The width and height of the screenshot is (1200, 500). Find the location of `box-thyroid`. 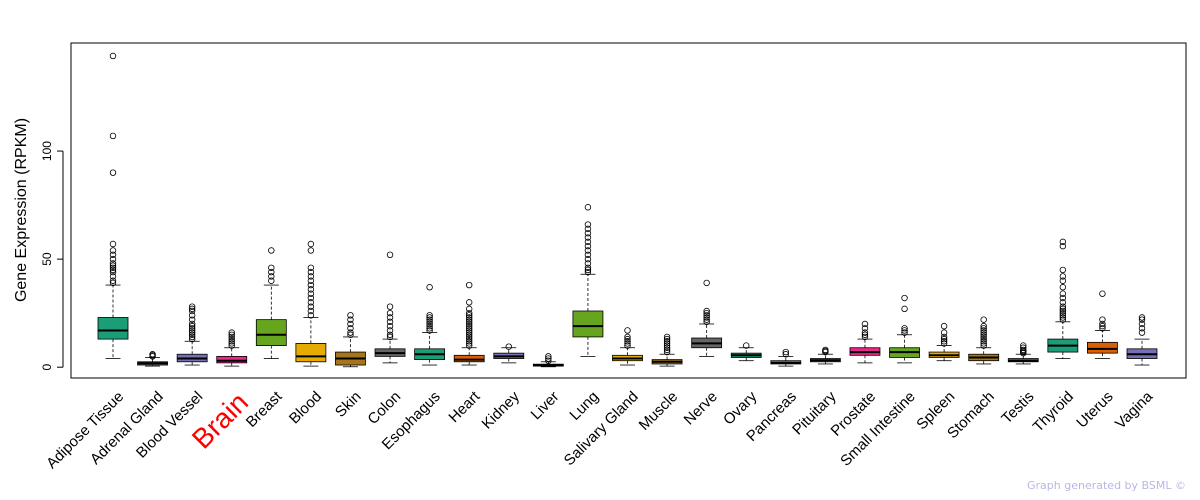

box-thyroid is located at coordinates (1063, 298).